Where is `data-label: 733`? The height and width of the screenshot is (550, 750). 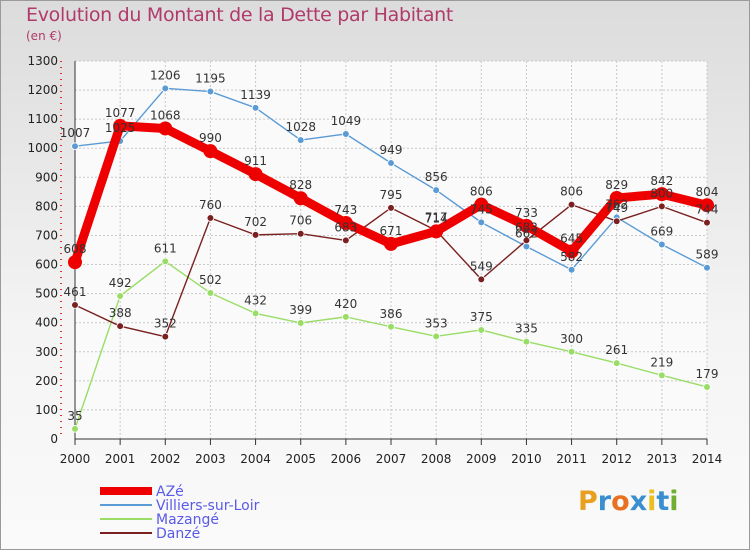 data-label: 733 is located at coordinates (526, 213).